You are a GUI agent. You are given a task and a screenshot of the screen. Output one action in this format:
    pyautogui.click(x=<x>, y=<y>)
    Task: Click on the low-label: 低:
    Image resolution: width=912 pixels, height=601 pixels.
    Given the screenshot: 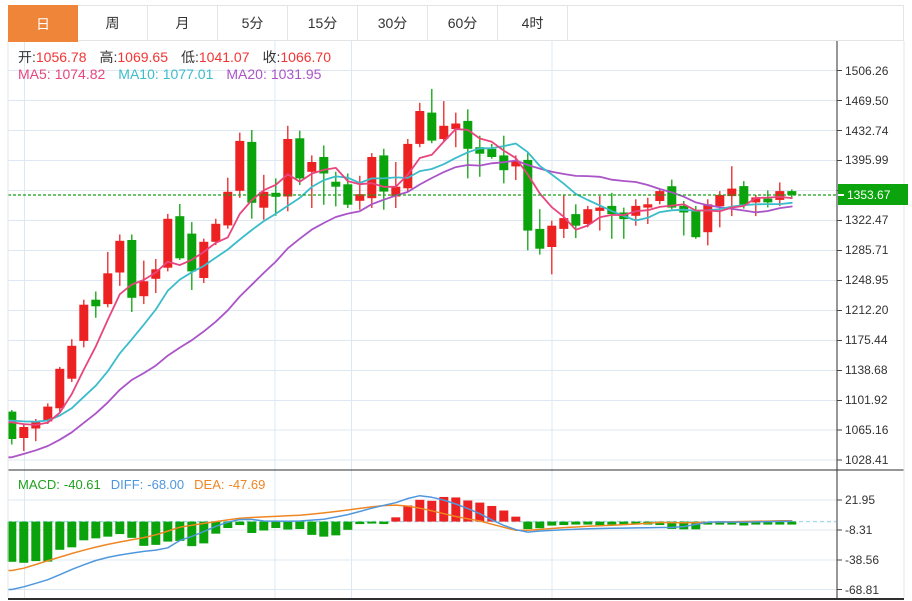 What is the action you would take?
    pyautogui.click(x=190, y=57)
    